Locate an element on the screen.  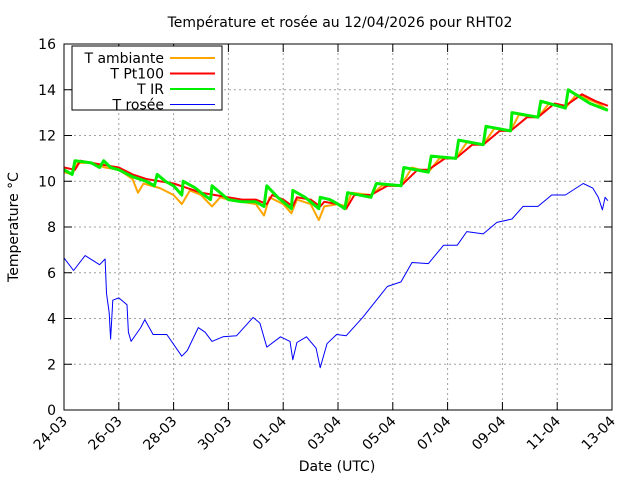
x-tick-label: 07-04 is located at coordinates (434, 433).